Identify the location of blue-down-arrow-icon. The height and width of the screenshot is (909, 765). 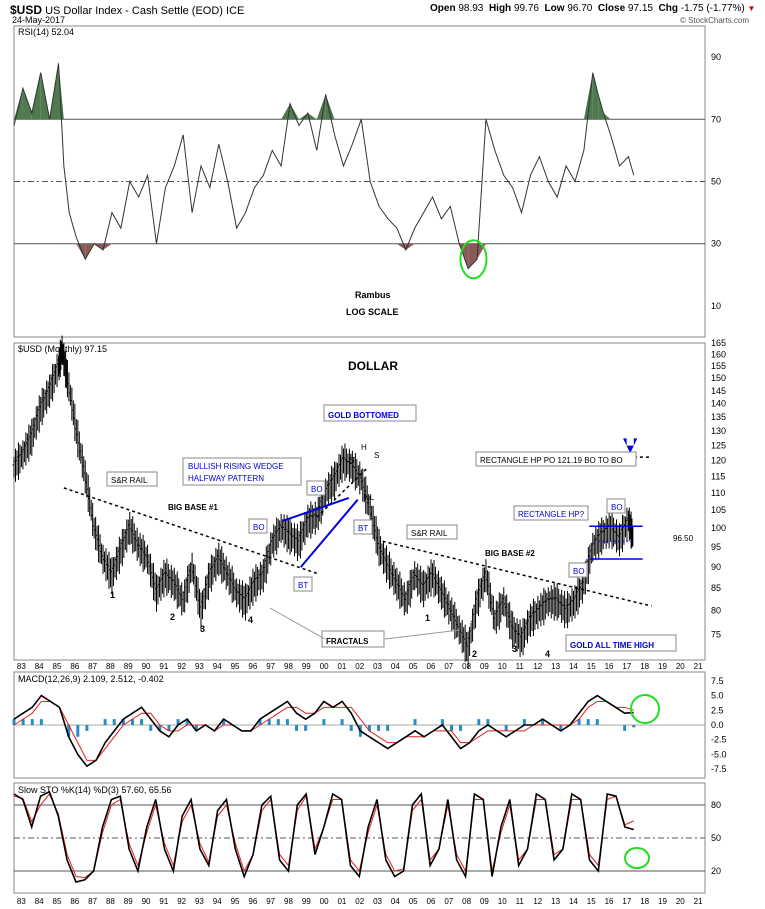
(630, 446).